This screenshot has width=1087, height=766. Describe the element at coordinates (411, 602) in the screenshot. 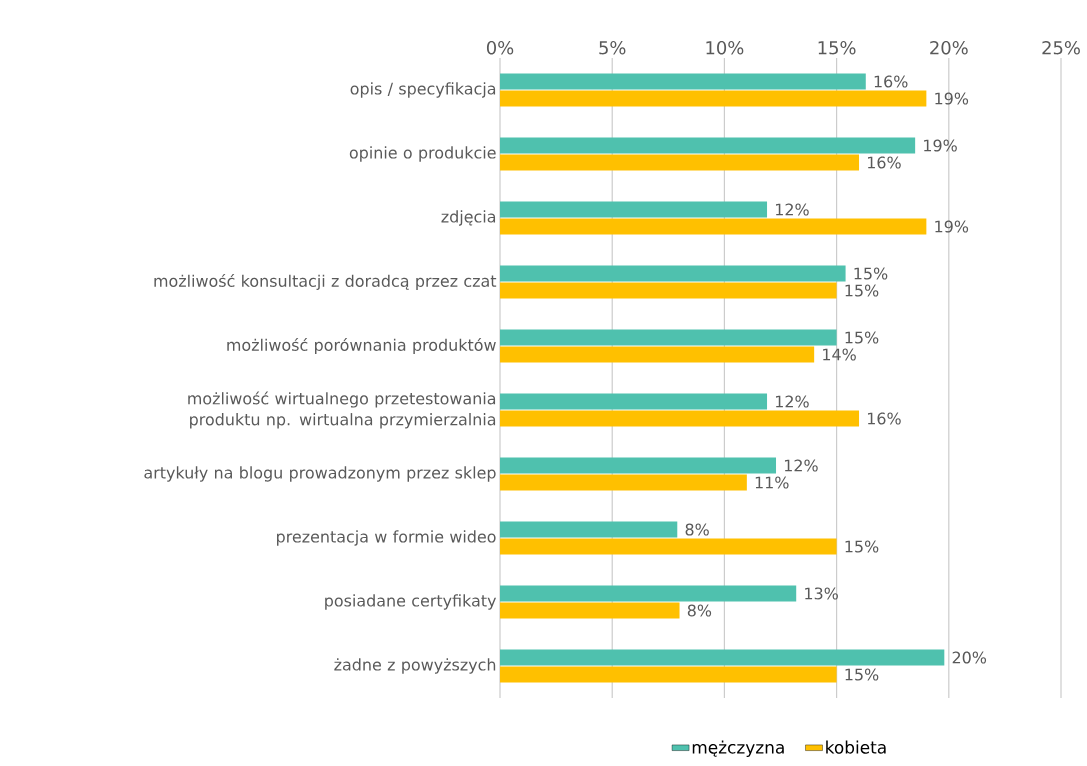

I see `y-tick-label: posiadane certyfikaty` at that location.